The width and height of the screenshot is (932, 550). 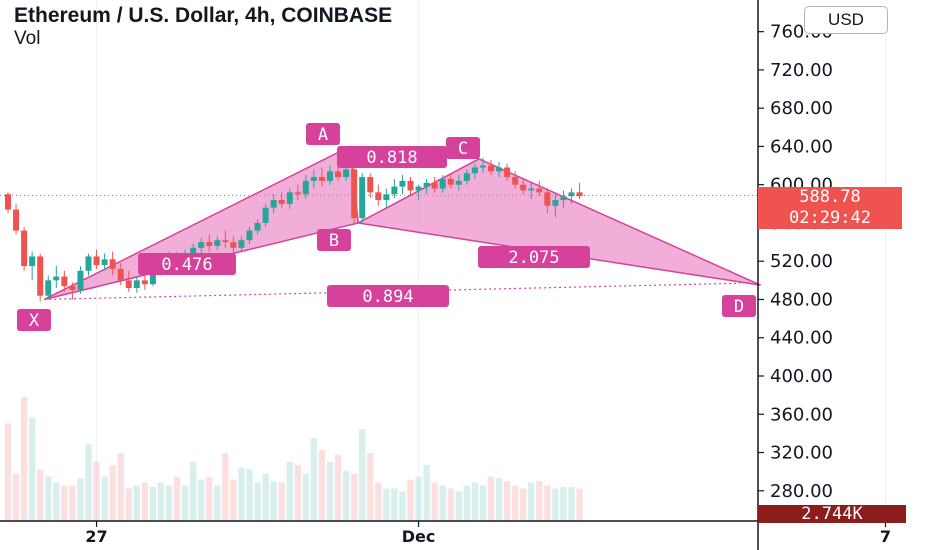 What do you see at coordinates (801, 108) in the screenshot?
I see `price-tick-label: 680.00` at bounding box center [801, 108].